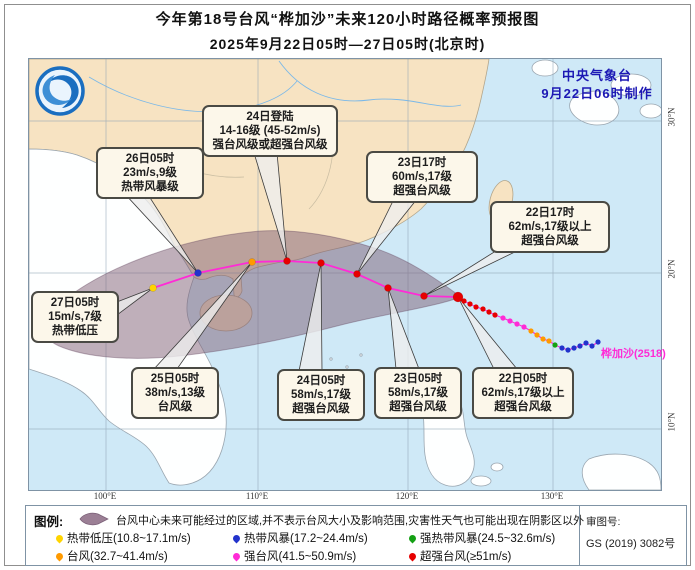 This screenshot has width=695, height=570. What do you see at coordinates (523, 379) in the screenshot?
I see `callout-line: 22日05时` at bounding box center [523, 379].